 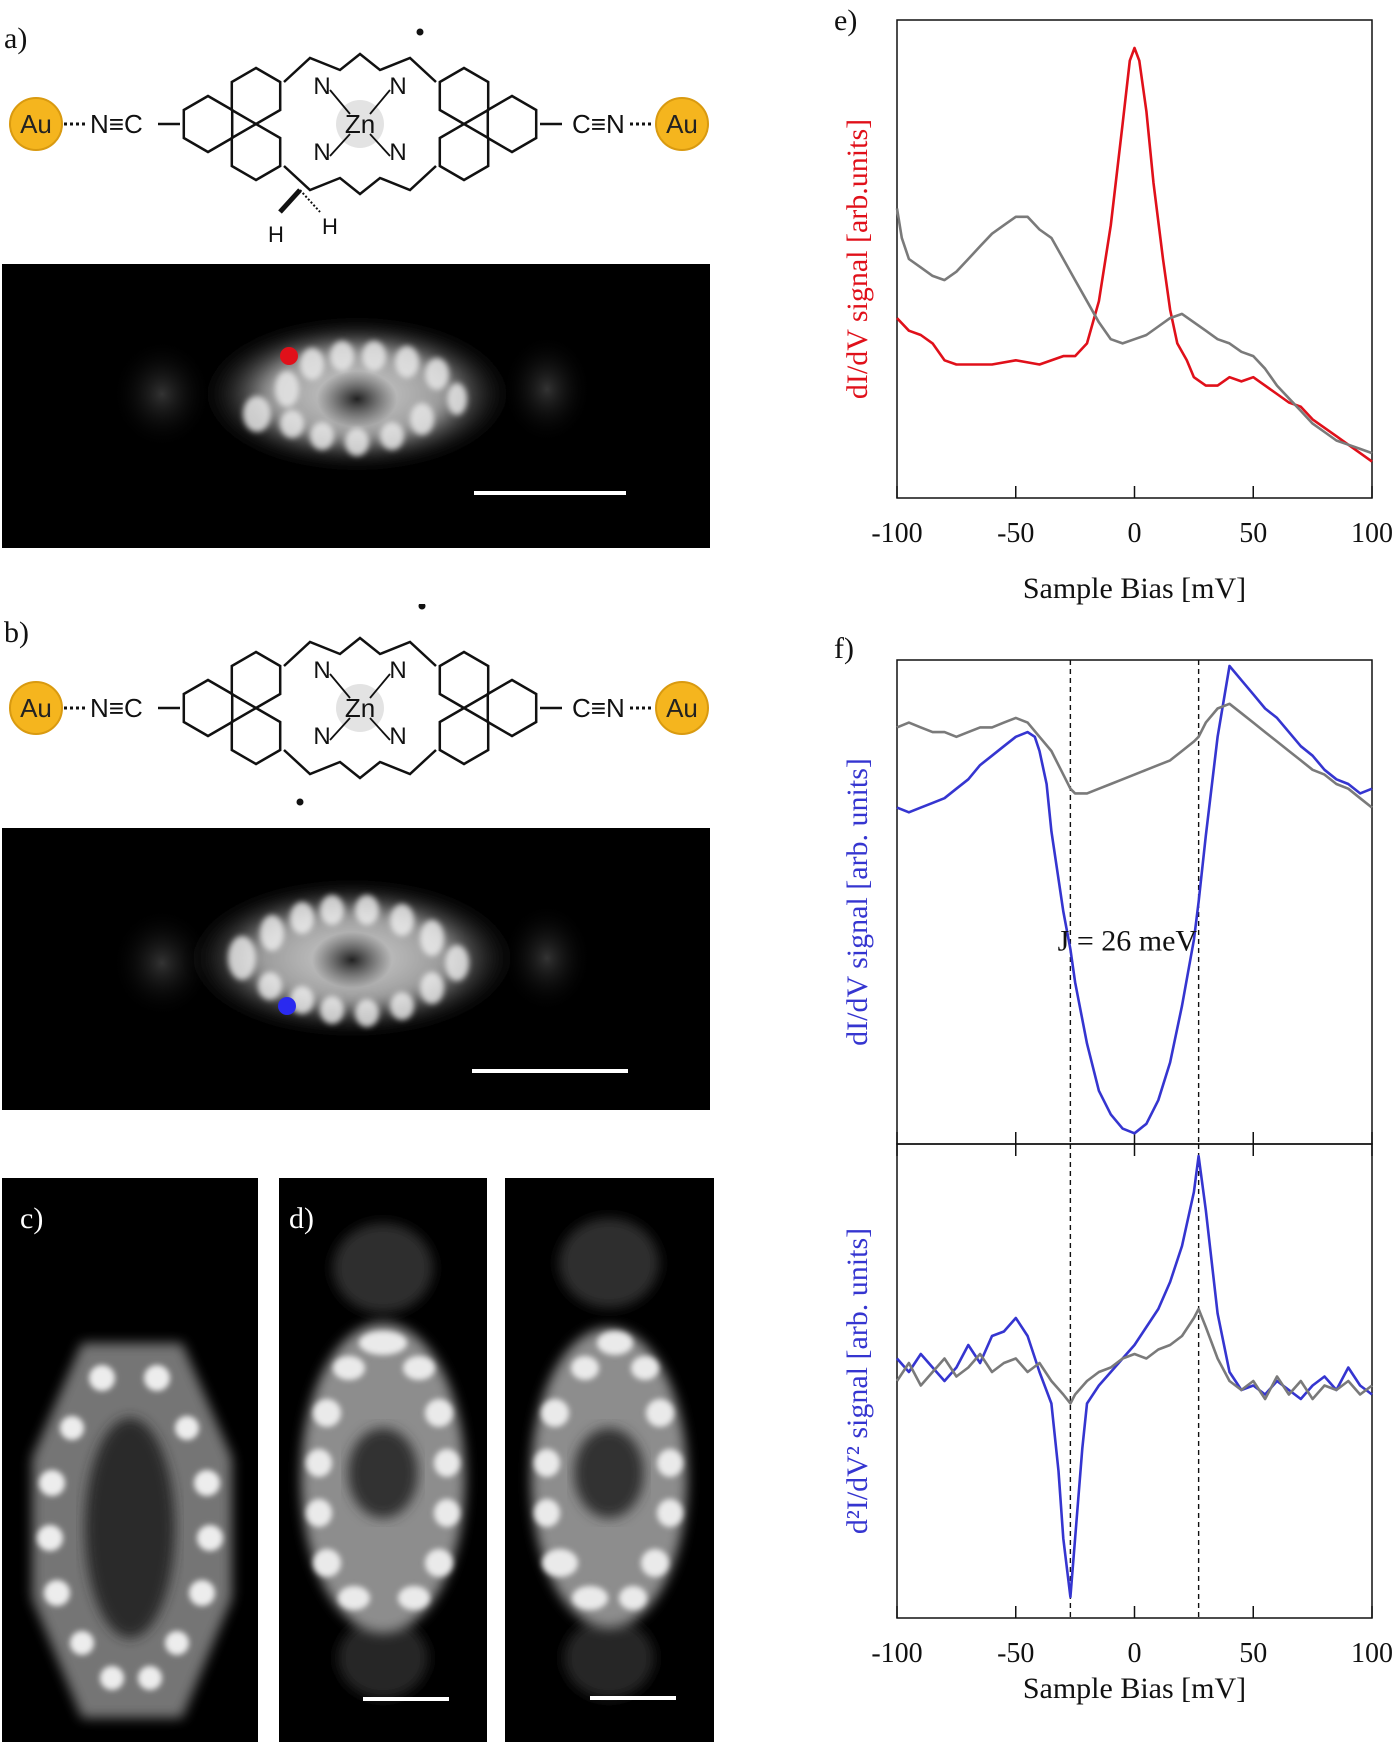 I want to click on stm-image-d-right-graphic, so click(x=609, y=1458).